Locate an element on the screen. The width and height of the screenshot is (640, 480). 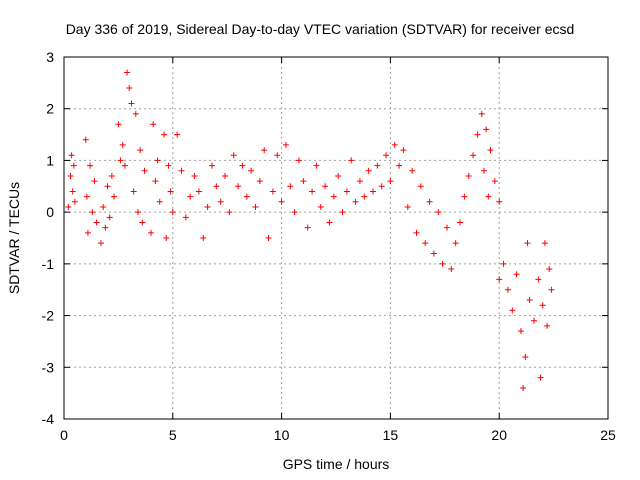
x-tick-label: 25 is located at coordinates (608, 435).